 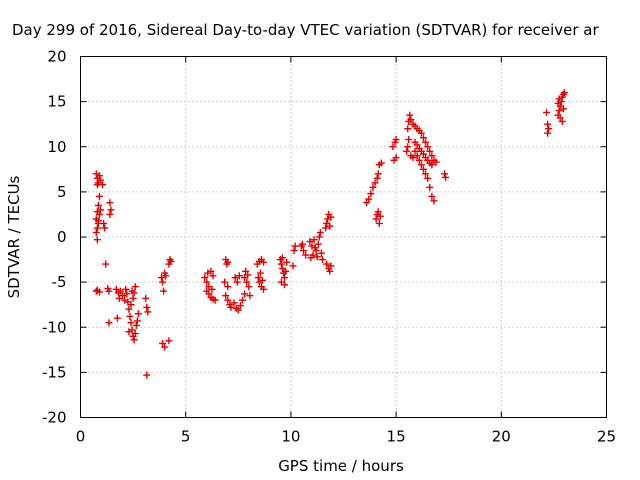 I want to click on y-tick-label: 10, so click(x=56, y=147).